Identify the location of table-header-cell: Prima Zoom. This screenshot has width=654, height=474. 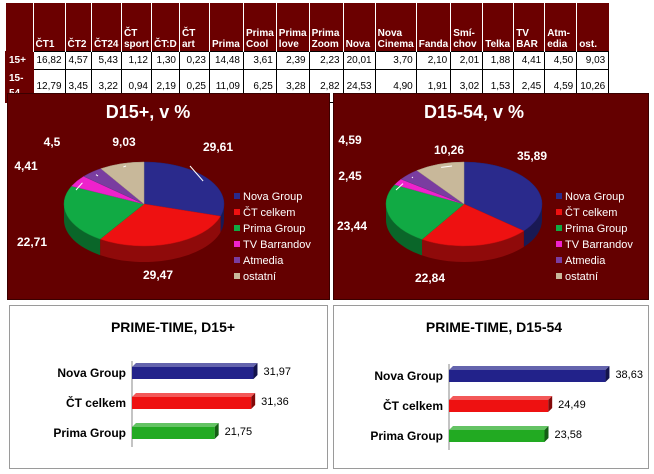
(326, 27).